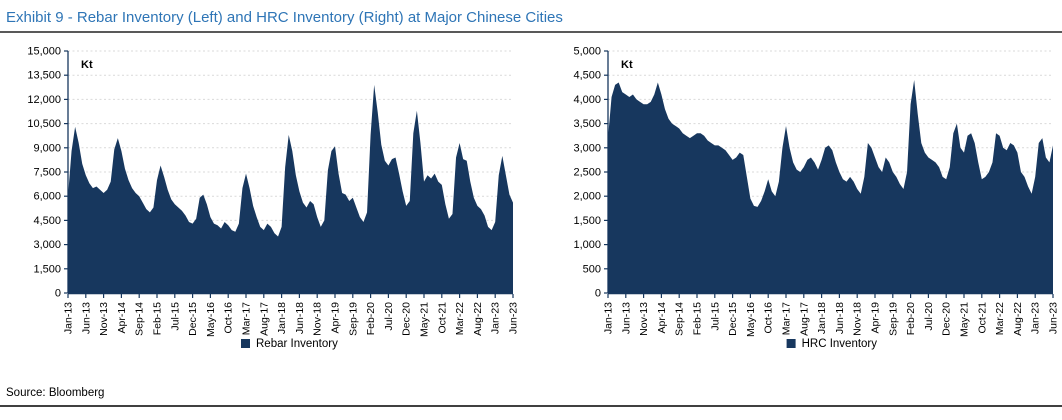  What do you see at coordinates (587, 173) in the screenshot?
I see `y-tick-label: 2,500` at bounding box center [587, 173].